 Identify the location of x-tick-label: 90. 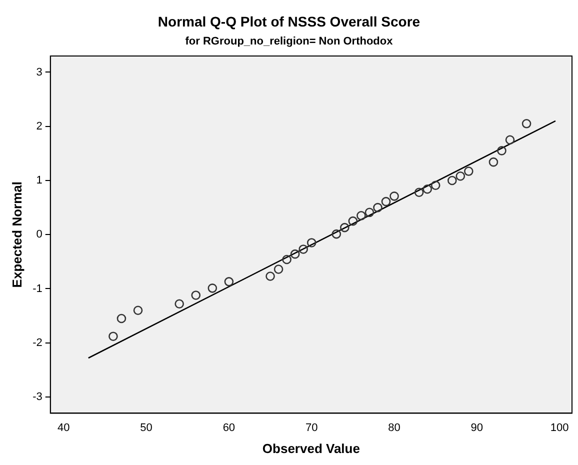
(477, 428).